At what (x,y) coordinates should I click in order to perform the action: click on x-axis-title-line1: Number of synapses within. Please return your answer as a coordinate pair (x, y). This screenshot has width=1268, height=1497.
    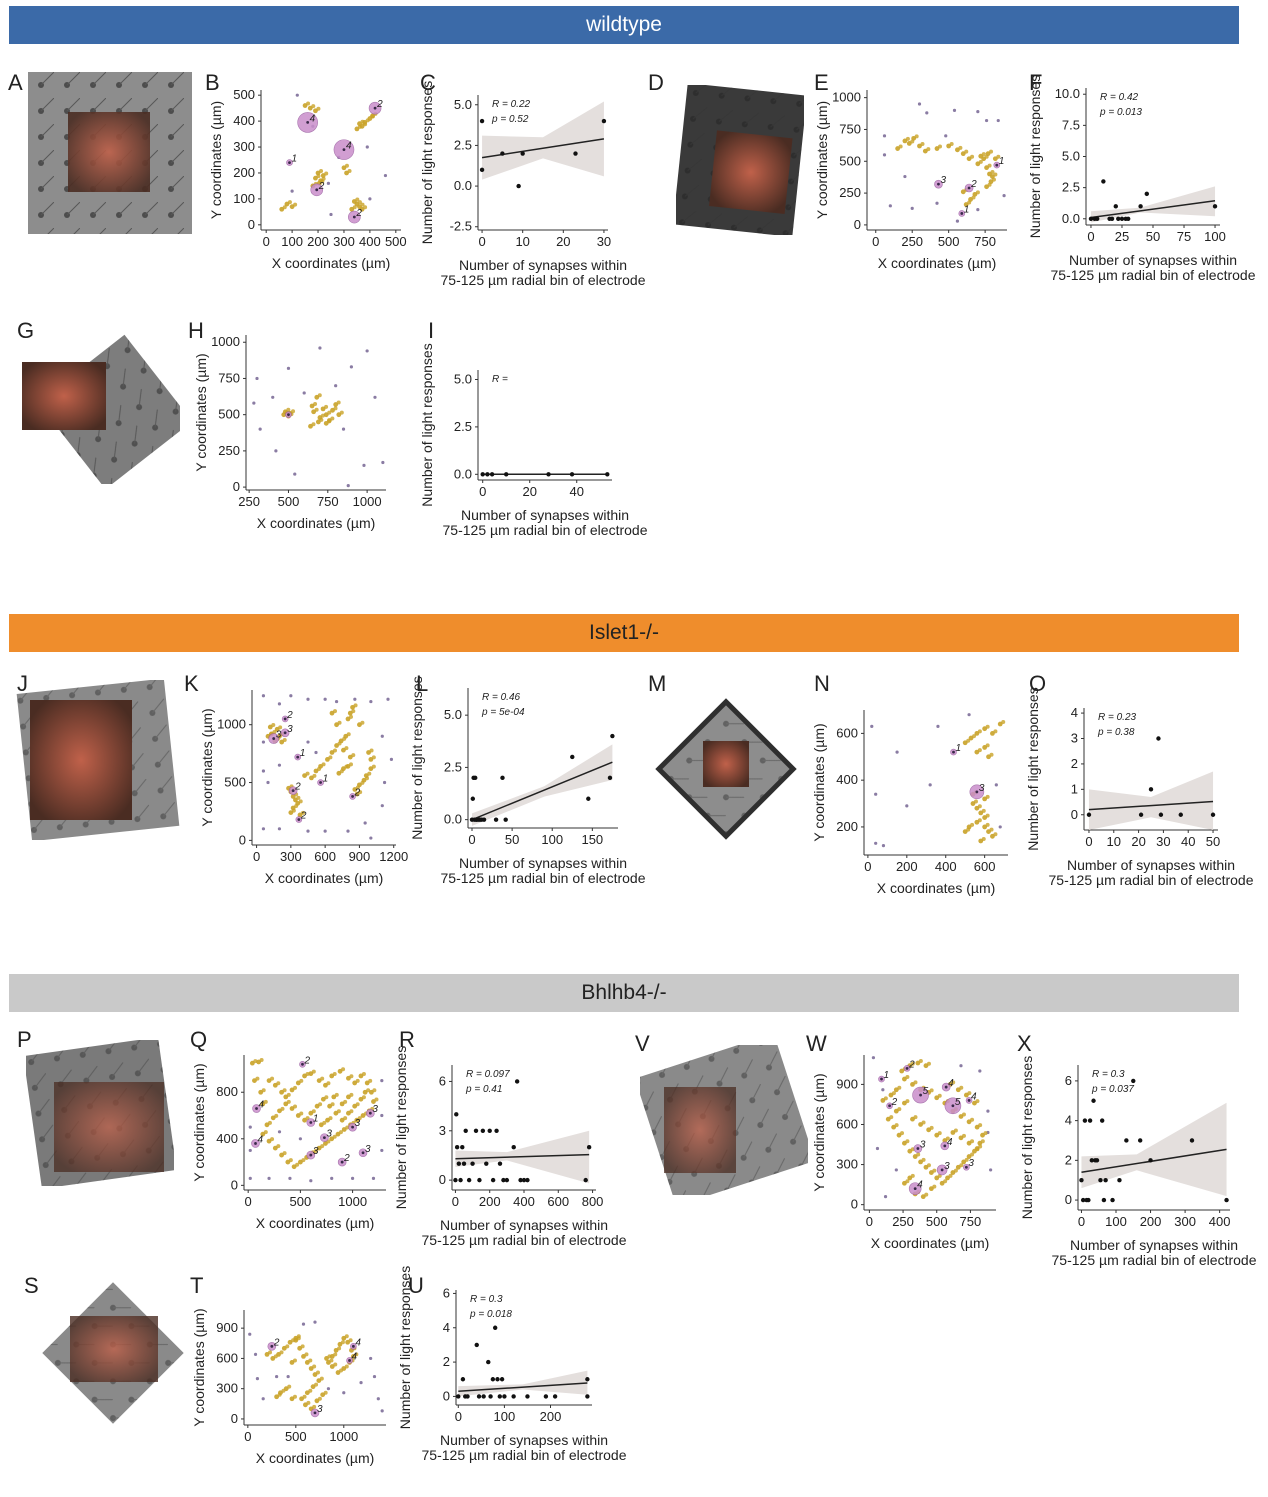
    Looking at the image, I should click on (543, 863).